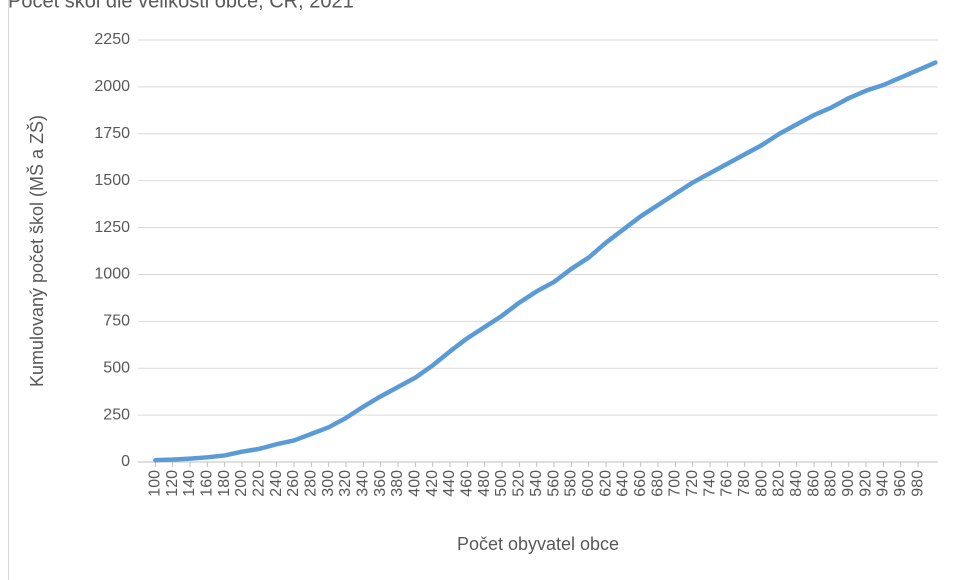  What do you see at coordinates (761, 483) in the screenshot?
I see `x-tick-label: 800` at bounding box center [761, 483].